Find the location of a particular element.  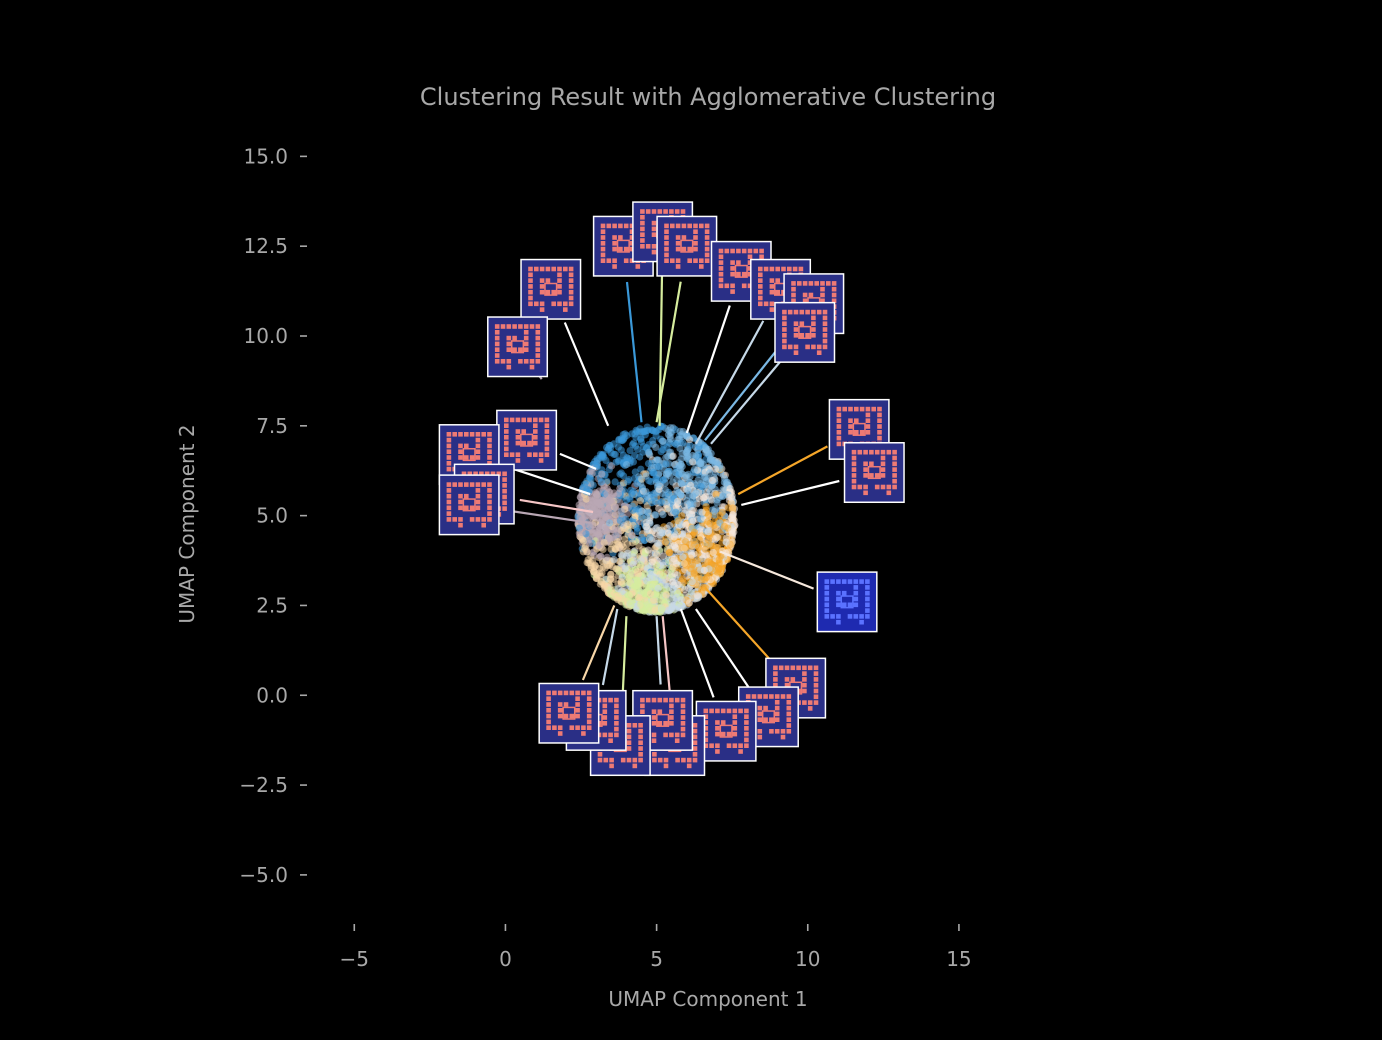

y-tick-label: 7.5 is located at coordinates (272, 426).